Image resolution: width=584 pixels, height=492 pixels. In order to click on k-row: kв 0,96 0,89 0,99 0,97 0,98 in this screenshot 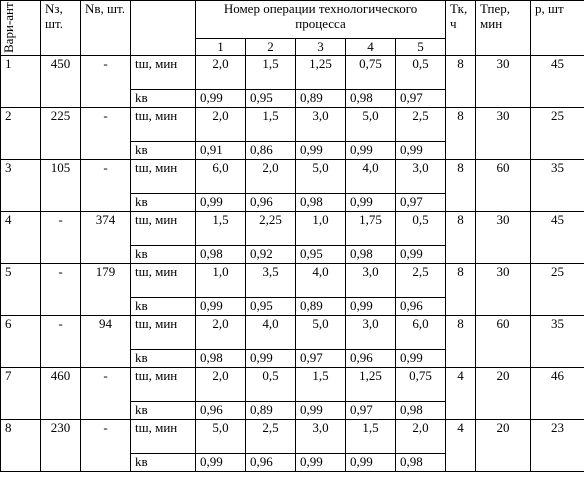, I will do `click(292, 410)`.